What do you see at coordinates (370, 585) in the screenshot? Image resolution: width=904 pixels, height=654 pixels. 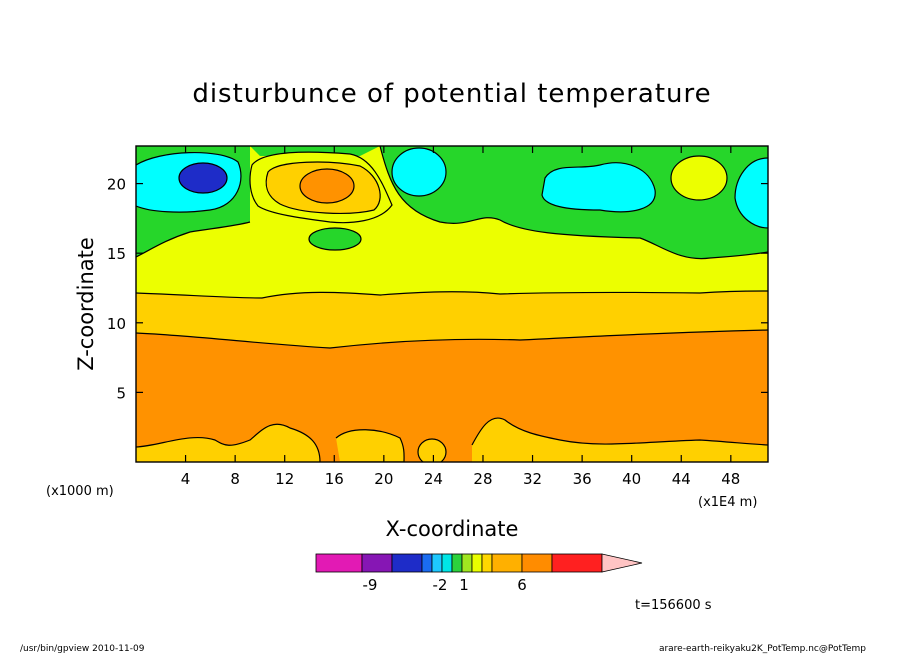 I see `colorbar-label: -9` at bounding box center [370, 585].